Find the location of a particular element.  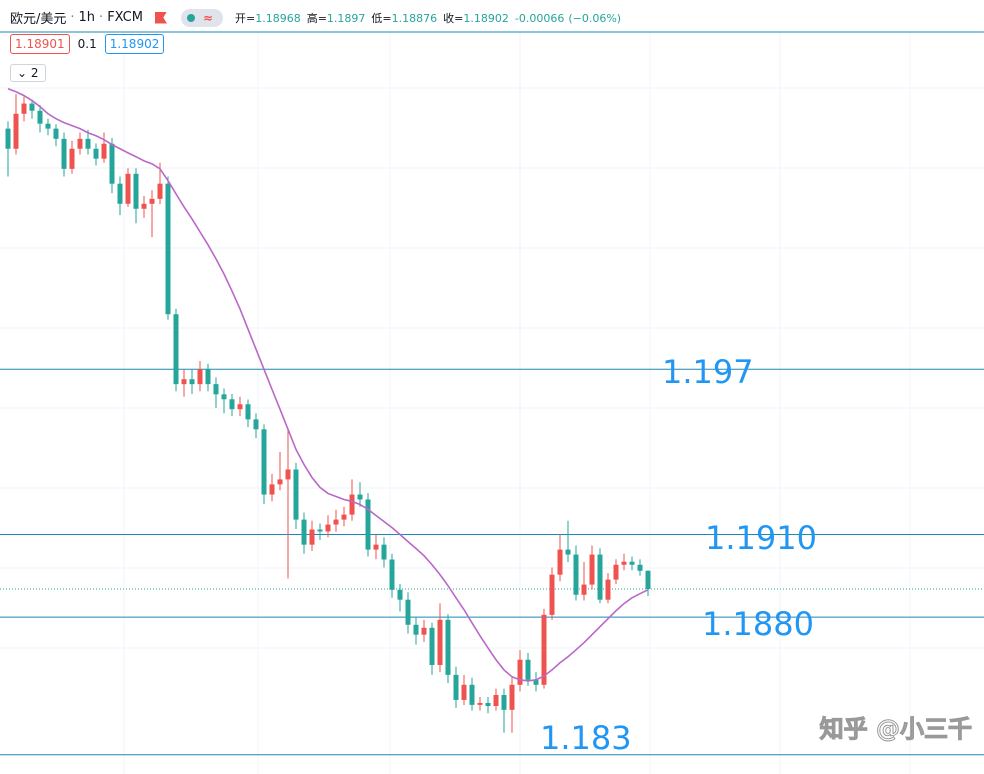

flag-icon is located at coordinates (160, 17).